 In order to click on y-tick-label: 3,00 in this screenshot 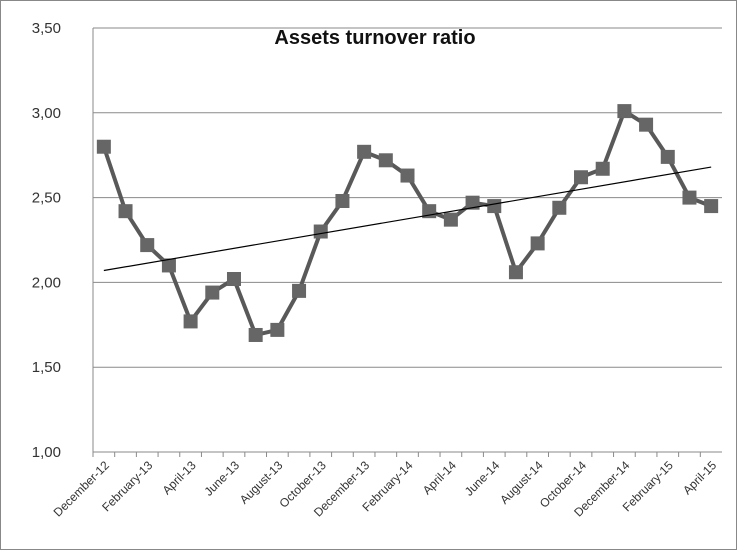, I will do `click(46, 113)`.